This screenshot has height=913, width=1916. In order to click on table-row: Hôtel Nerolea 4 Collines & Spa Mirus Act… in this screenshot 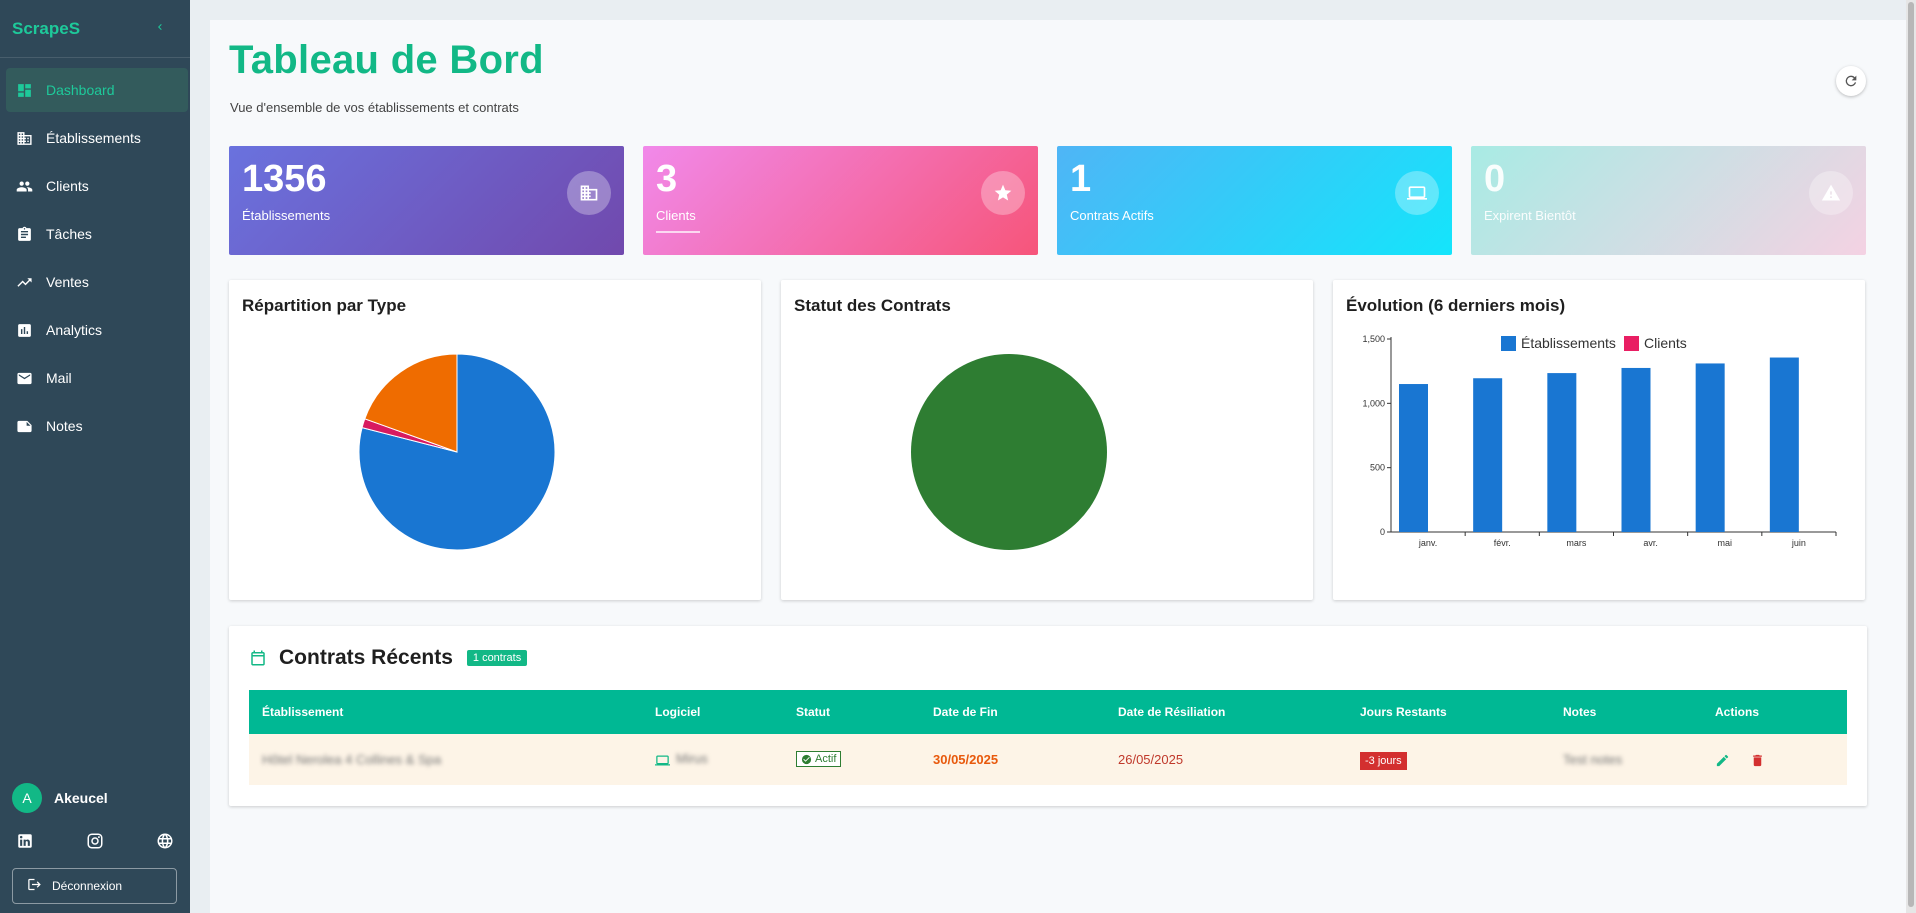, I will do `click(1048, 759)`.